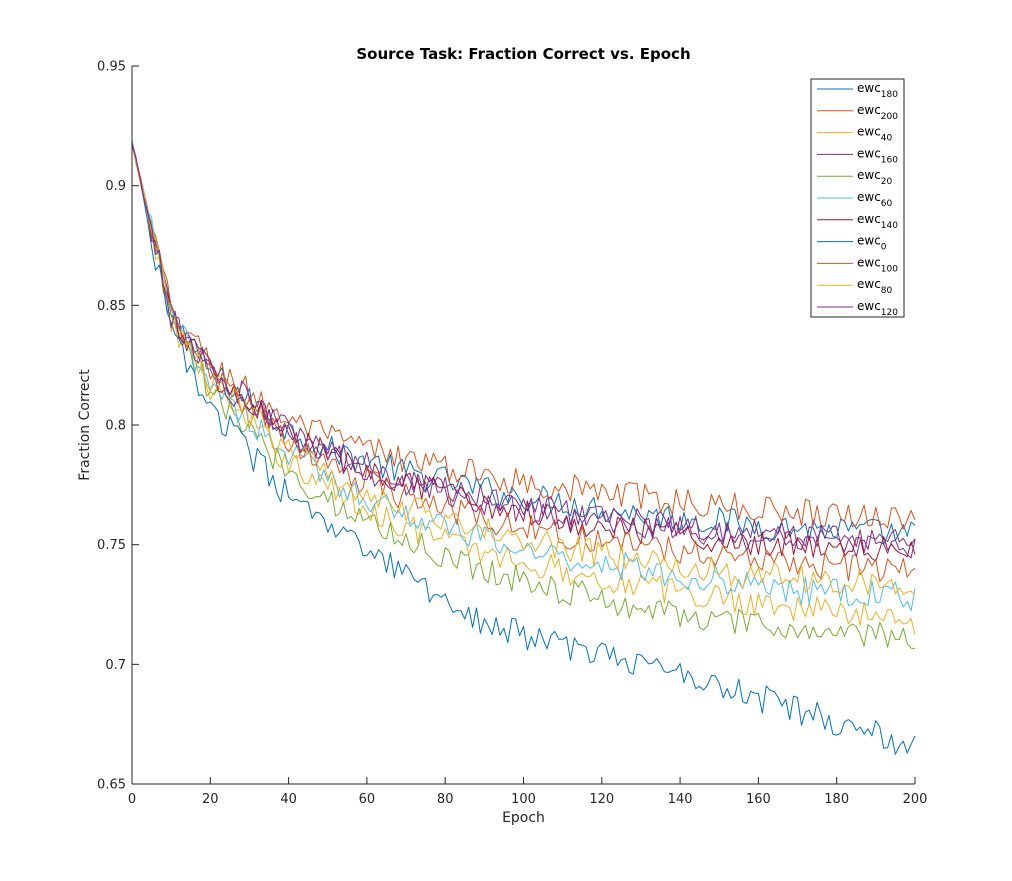 The width and height of the screenshot is (1012, 881). I want to click on legend-entry-ewc-0: ewc0, so click(872, 243).